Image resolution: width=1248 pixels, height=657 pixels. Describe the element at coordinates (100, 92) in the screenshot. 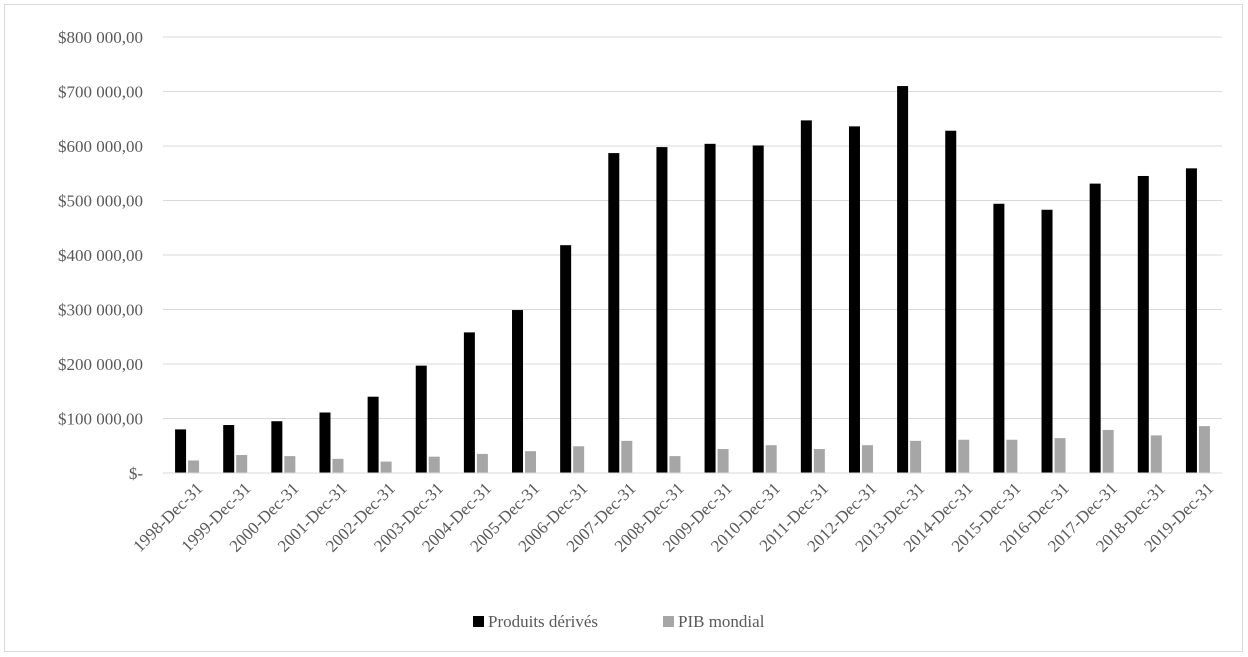

I see `y-tick-label: $700 000,00` at that location.